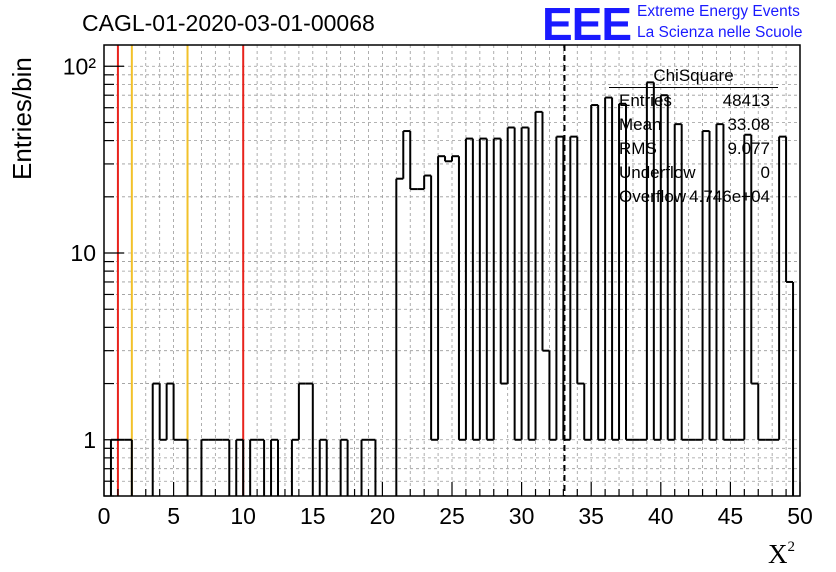 The image size is (836, 572). I want to click on stats-value: 0, so click(765, 172).